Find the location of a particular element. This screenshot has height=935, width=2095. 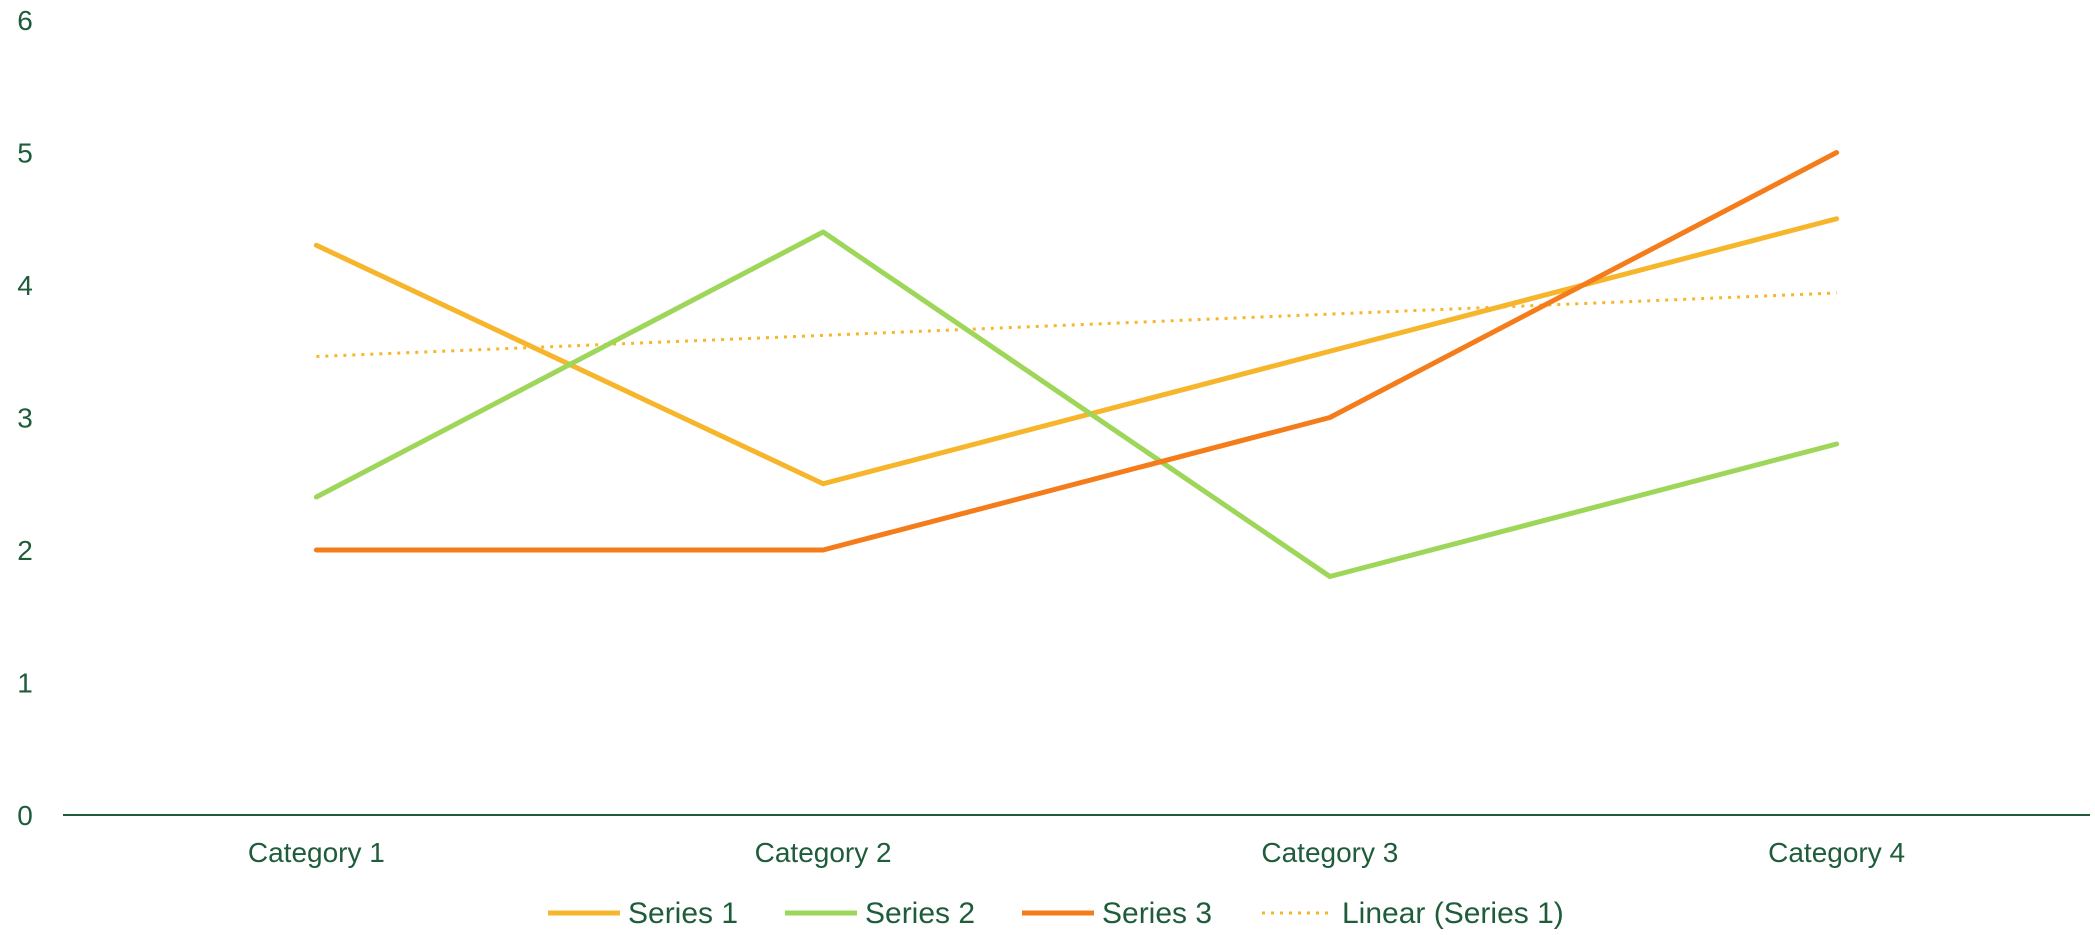

legend-label: Series 2 is located at coordinates (920, 913).